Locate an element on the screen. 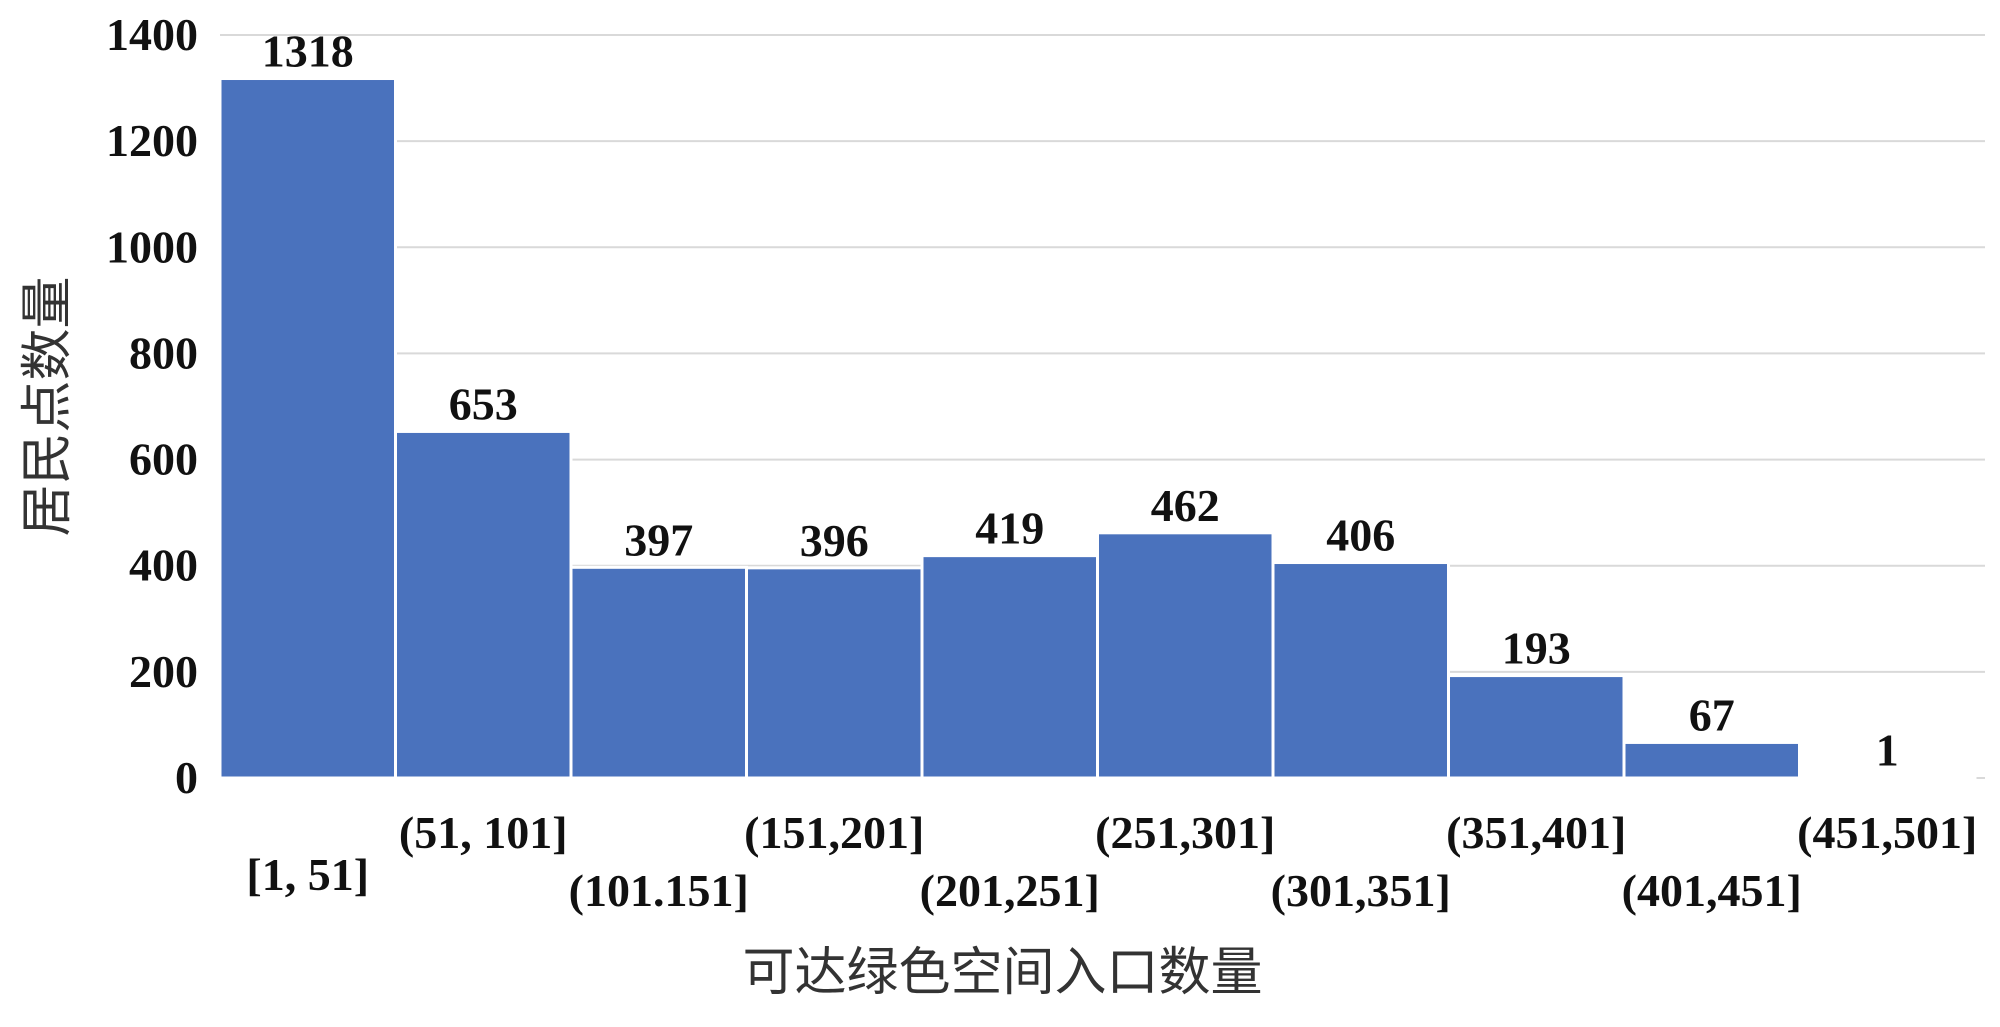 The image size is (2000, 1027). x-tick-label: (151,201] is located at coordinates (834, 832).